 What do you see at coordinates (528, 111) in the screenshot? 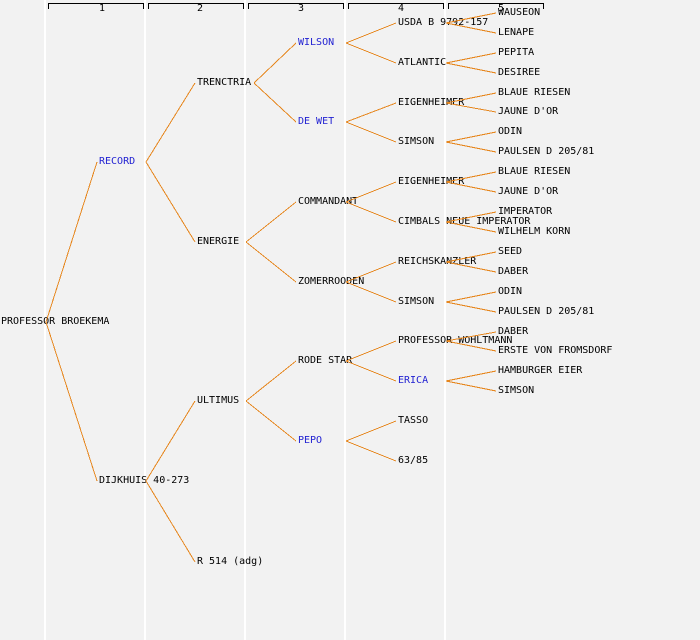
I see `pedigree-node-jaune-dor-1: JAUNE D'OR` at bounding box center [528, 111].